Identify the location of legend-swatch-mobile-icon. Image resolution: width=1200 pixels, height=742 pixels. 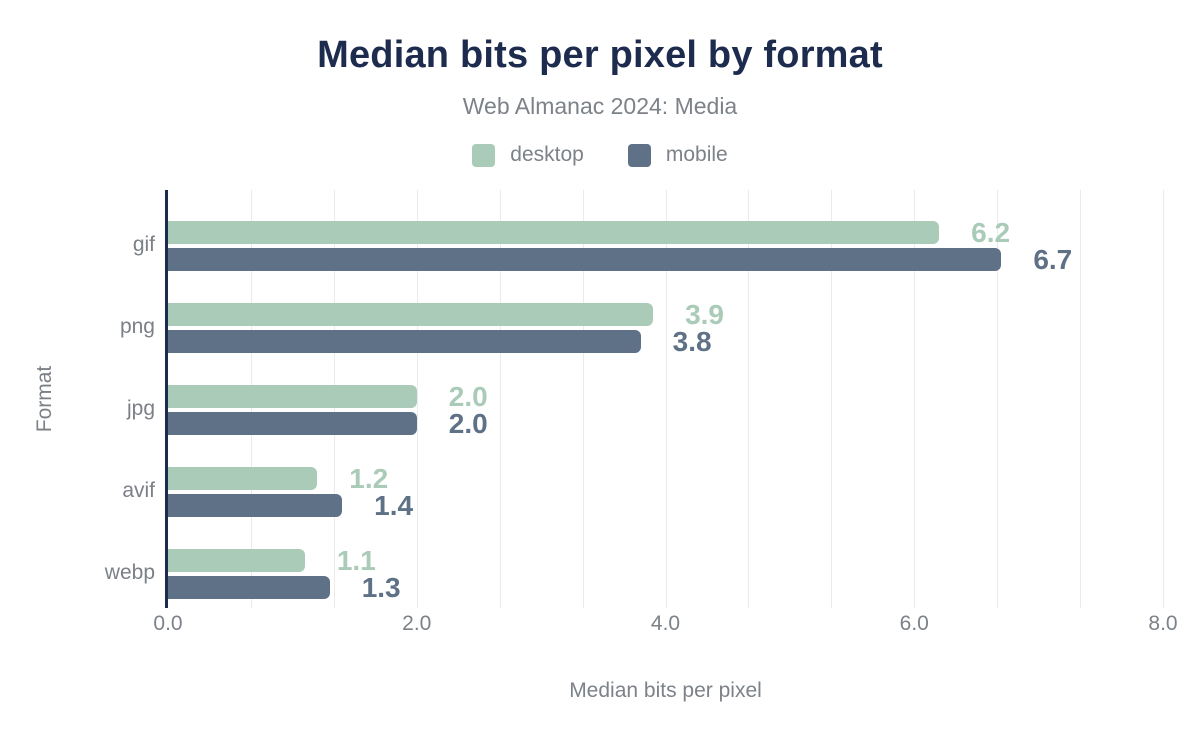
(639, 155).